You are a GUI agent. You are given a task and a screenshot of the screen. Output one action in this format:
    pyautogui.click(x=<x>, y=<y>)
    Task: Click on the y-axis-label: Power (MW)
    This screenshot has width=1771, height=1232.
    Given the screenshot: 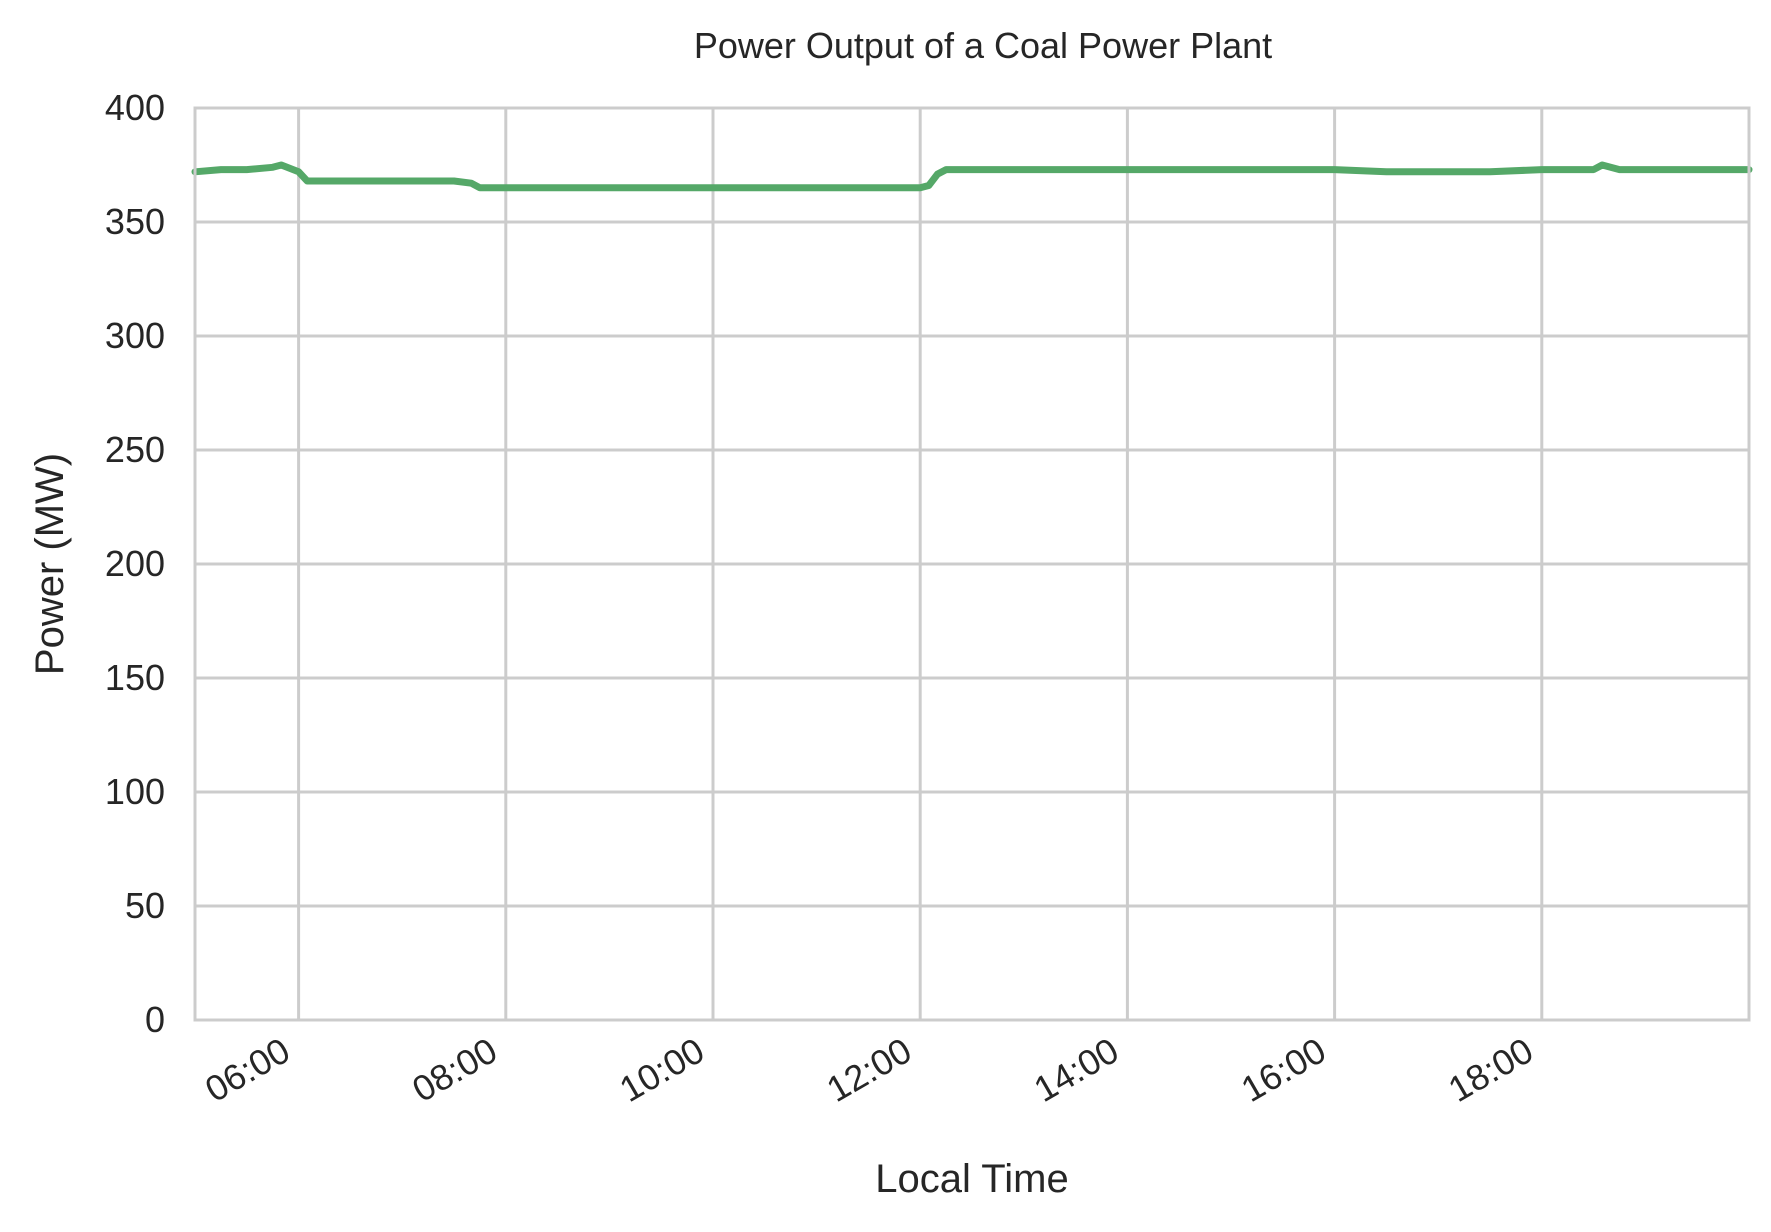 What is the action you would take?
    pyautogui.click(x=50, y=564)
    